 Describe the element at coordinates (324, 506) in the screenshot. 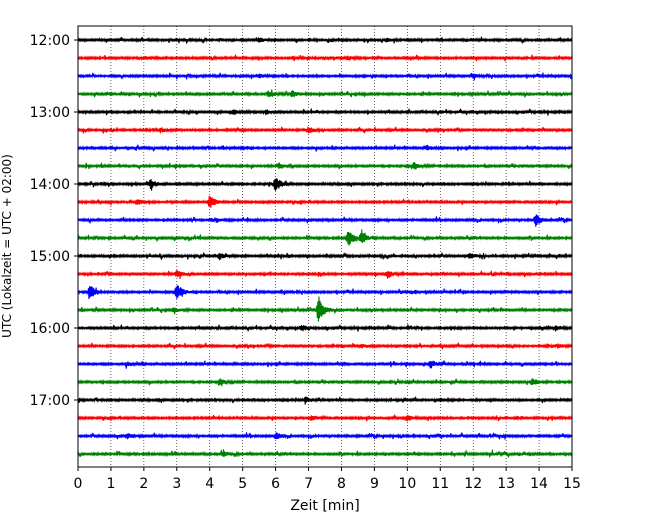

I see `x-axis-label: Zeit [min]` at that location.